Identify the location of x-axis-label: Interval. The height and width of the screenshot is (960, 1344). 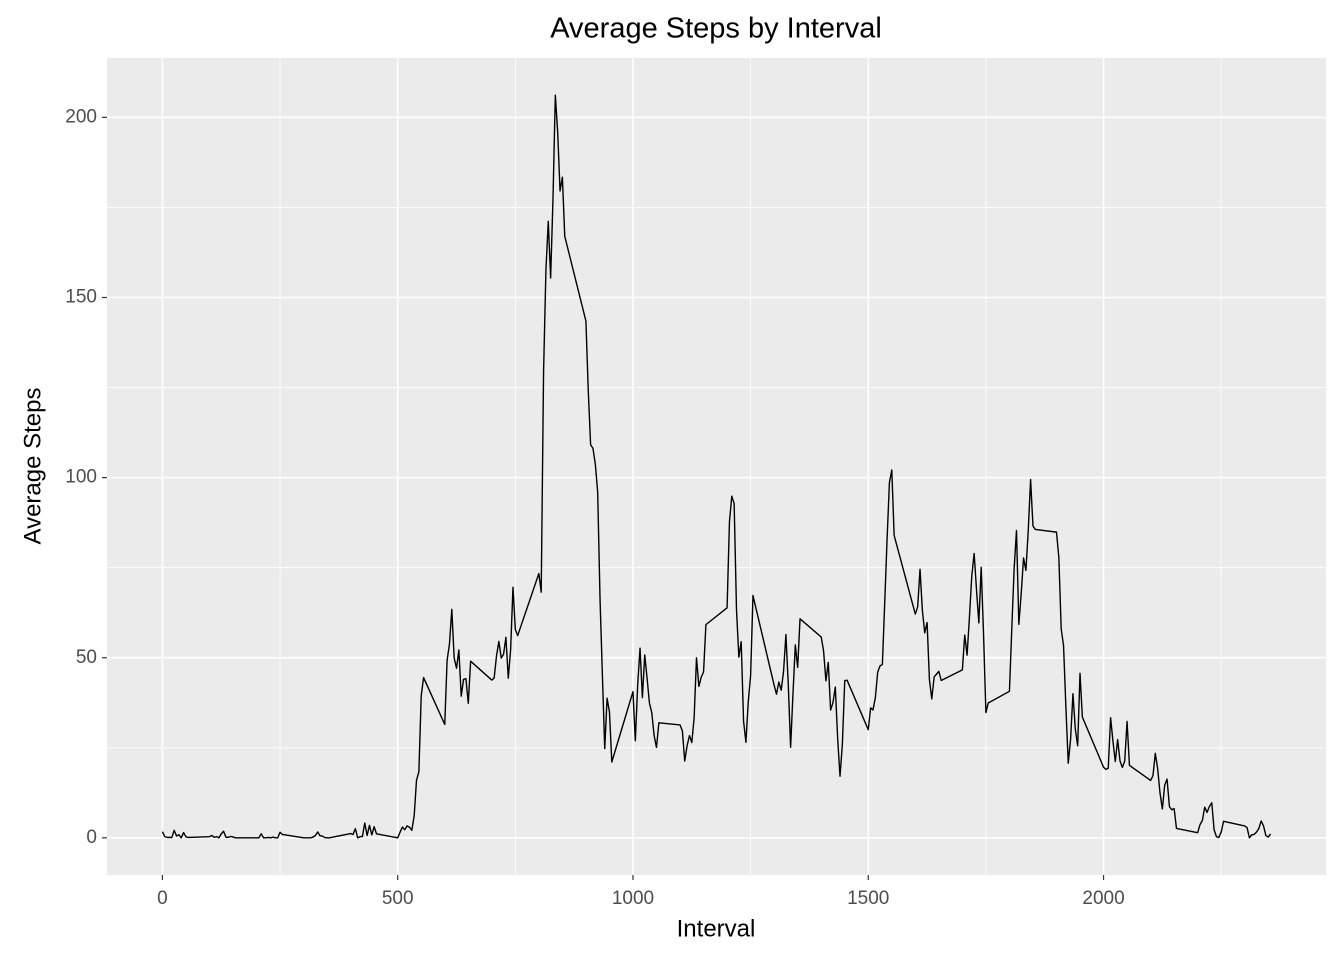
(716, 928).